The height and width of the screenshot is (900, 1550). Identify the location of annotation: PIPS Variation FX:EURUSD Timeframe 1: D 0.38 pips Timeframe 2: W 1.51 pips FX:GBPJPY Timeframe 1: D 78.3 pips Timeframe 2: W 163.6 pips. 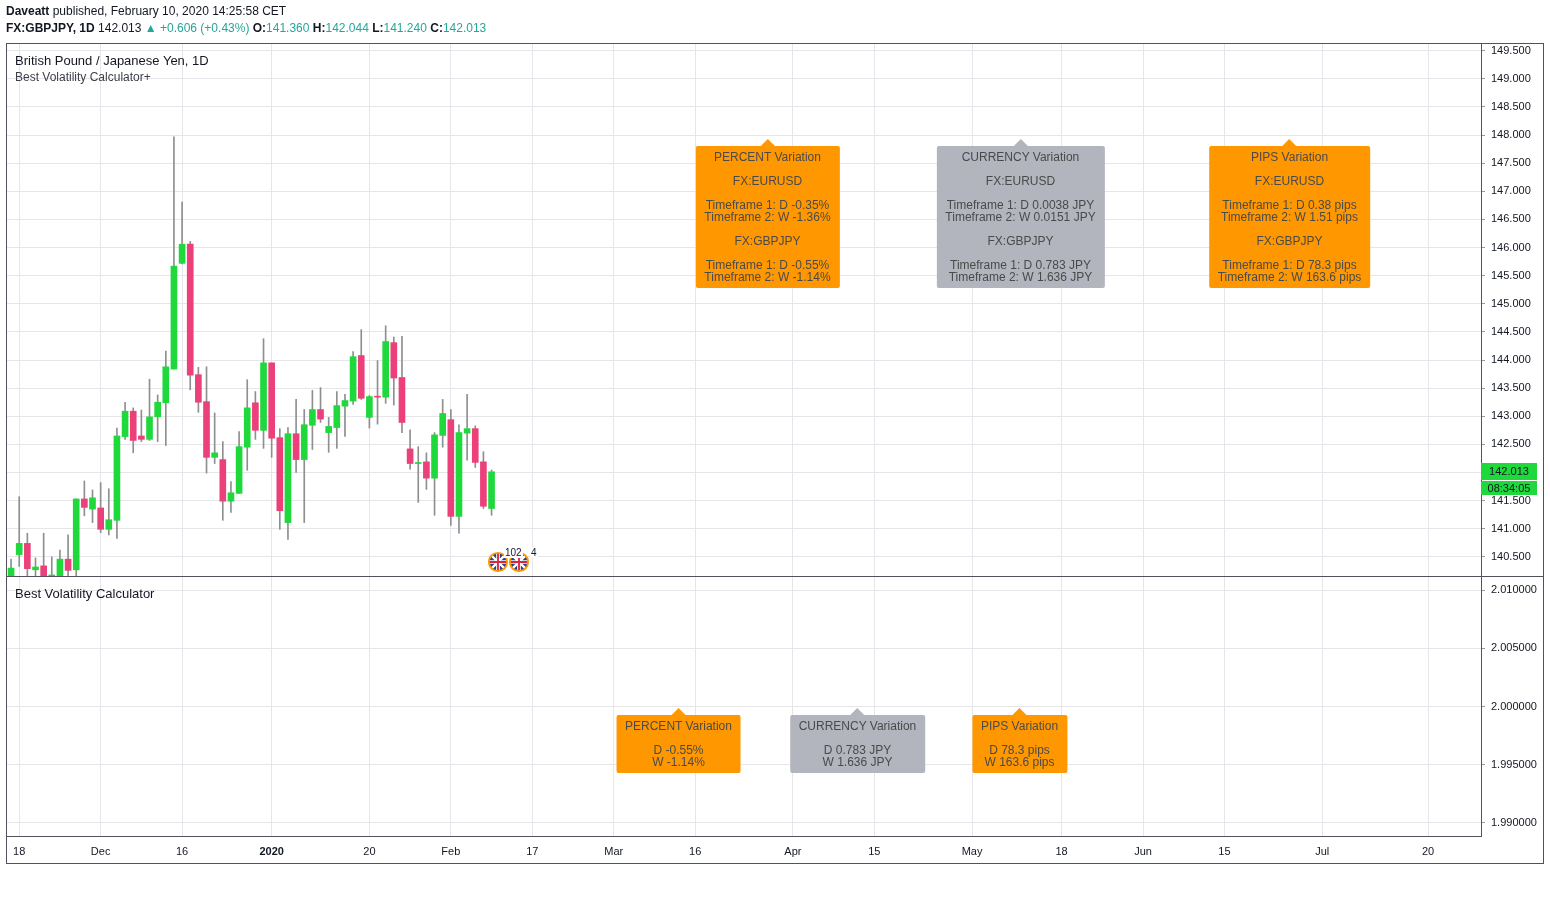
(1289, 217).